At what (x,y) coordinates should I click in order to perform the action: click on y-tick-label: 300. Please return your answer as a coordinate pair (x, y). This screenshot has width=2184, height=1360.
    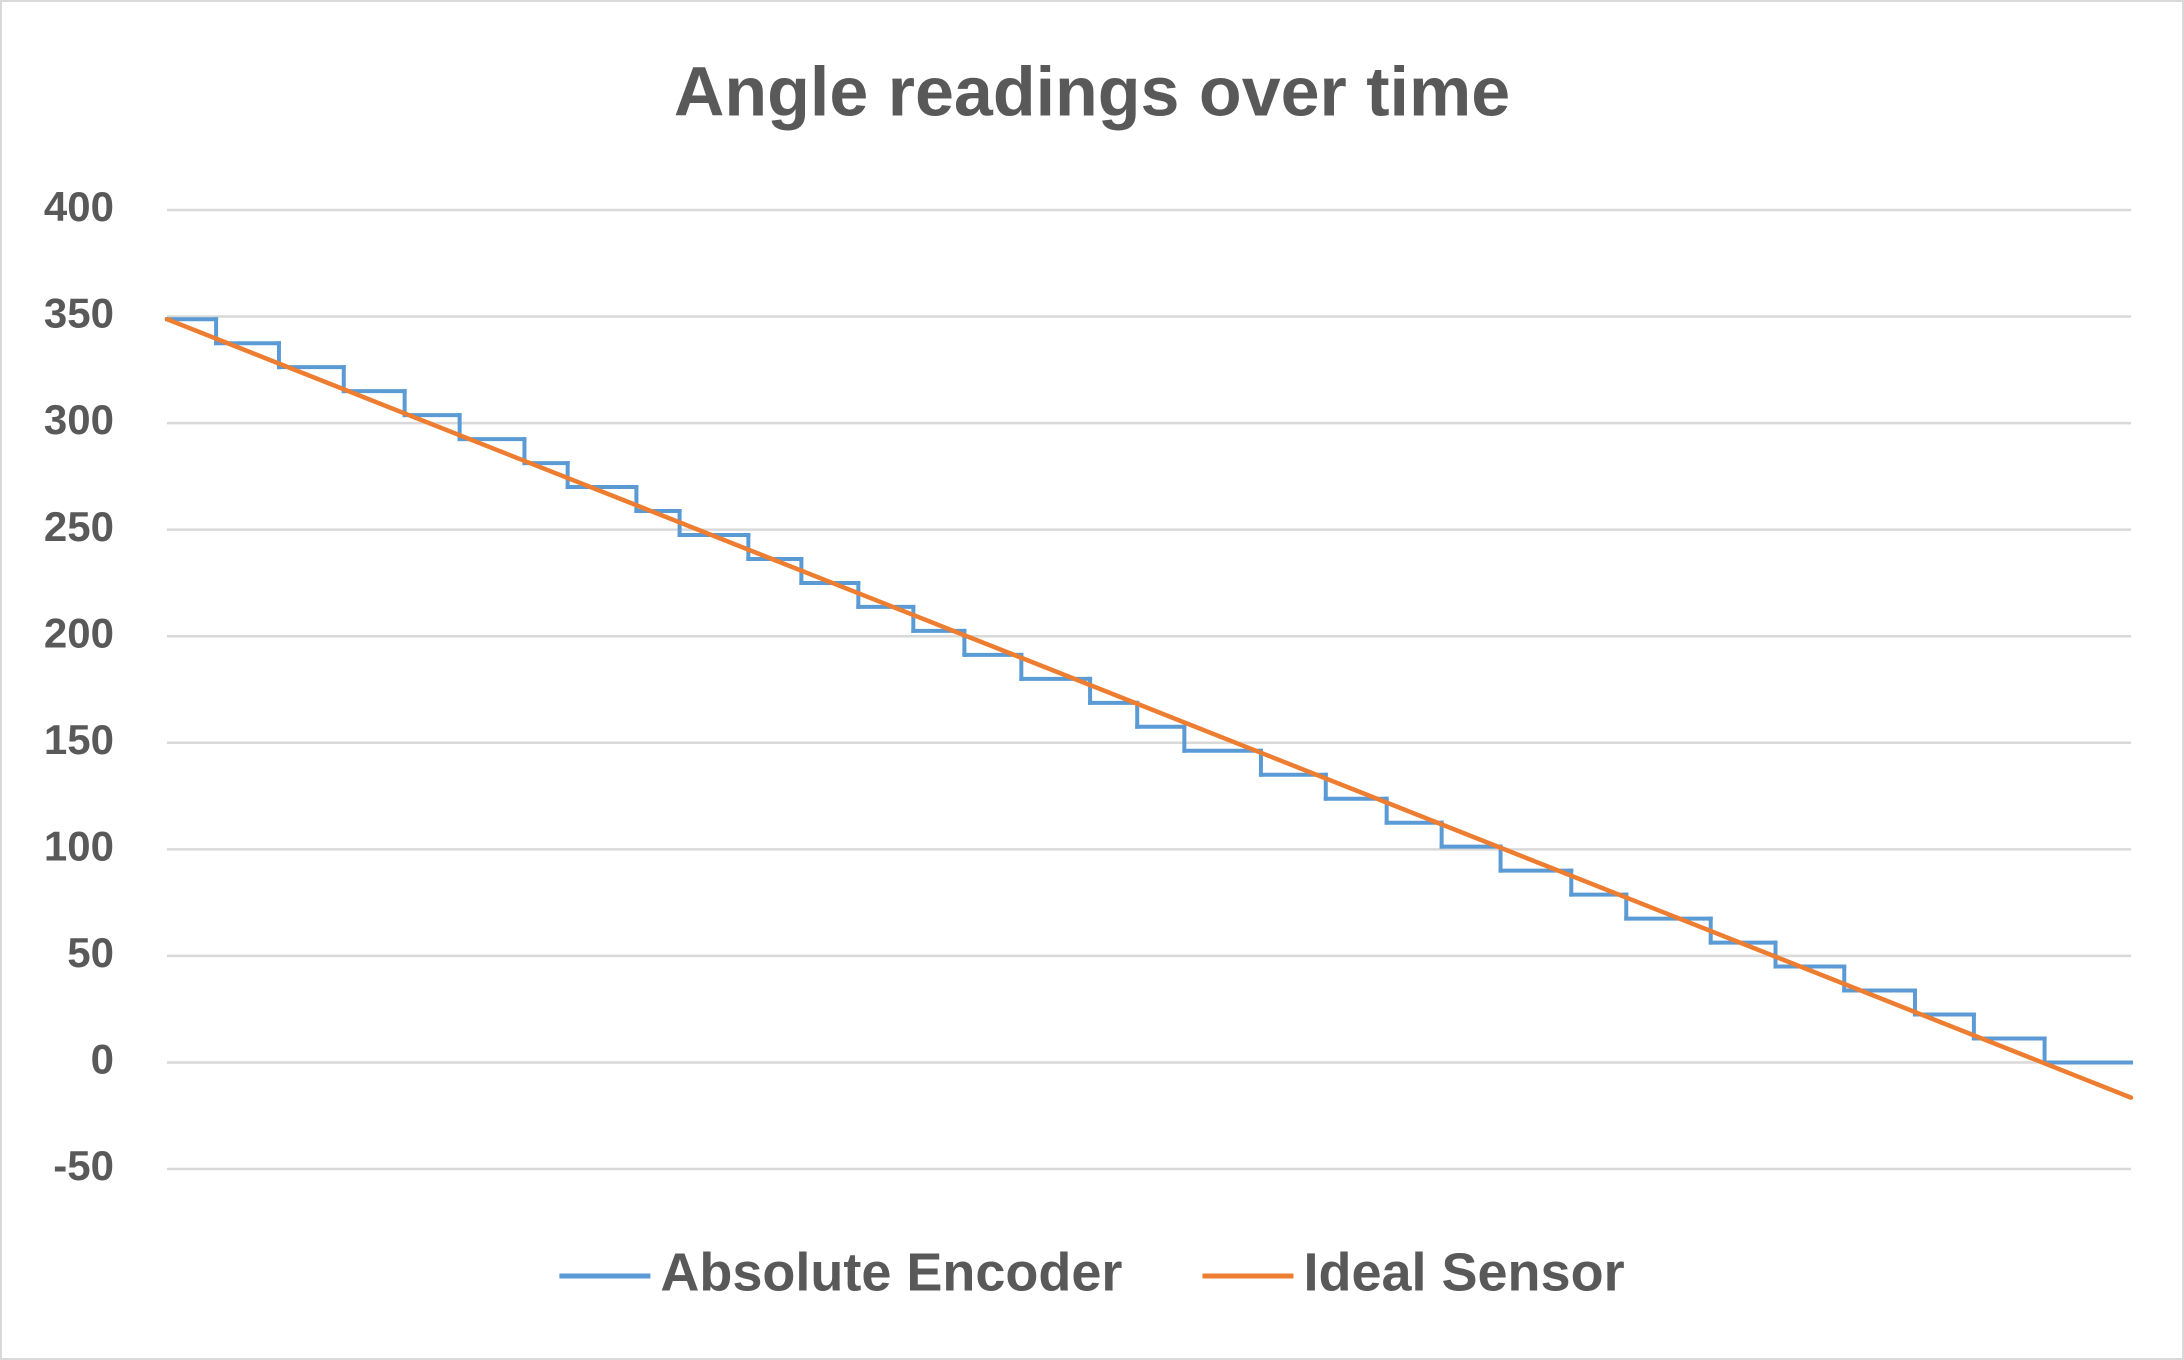
    Looking at the image, I should click on (79, 419).